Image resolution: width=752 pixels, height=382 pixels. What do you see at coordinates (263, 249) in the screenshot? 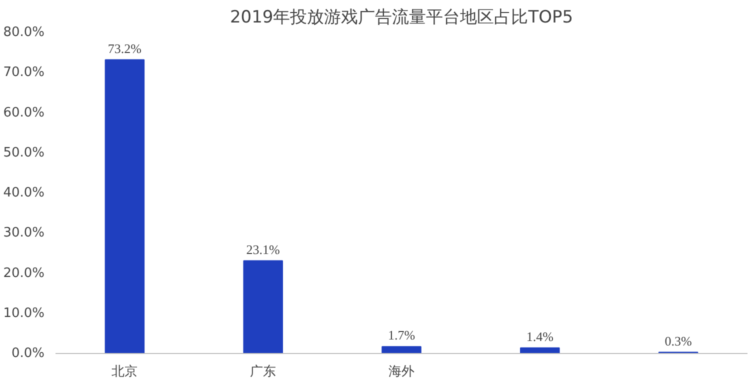
I see `data-label: 23.1%` at bounding box center [263, 249].